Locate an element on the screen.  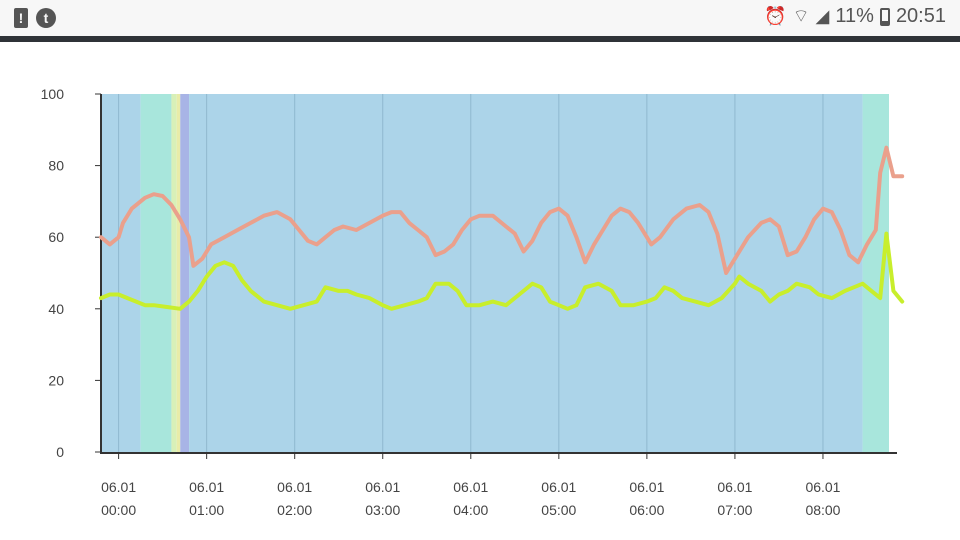
wifi-icon: ⌔ is located at coordinates (801, 16).